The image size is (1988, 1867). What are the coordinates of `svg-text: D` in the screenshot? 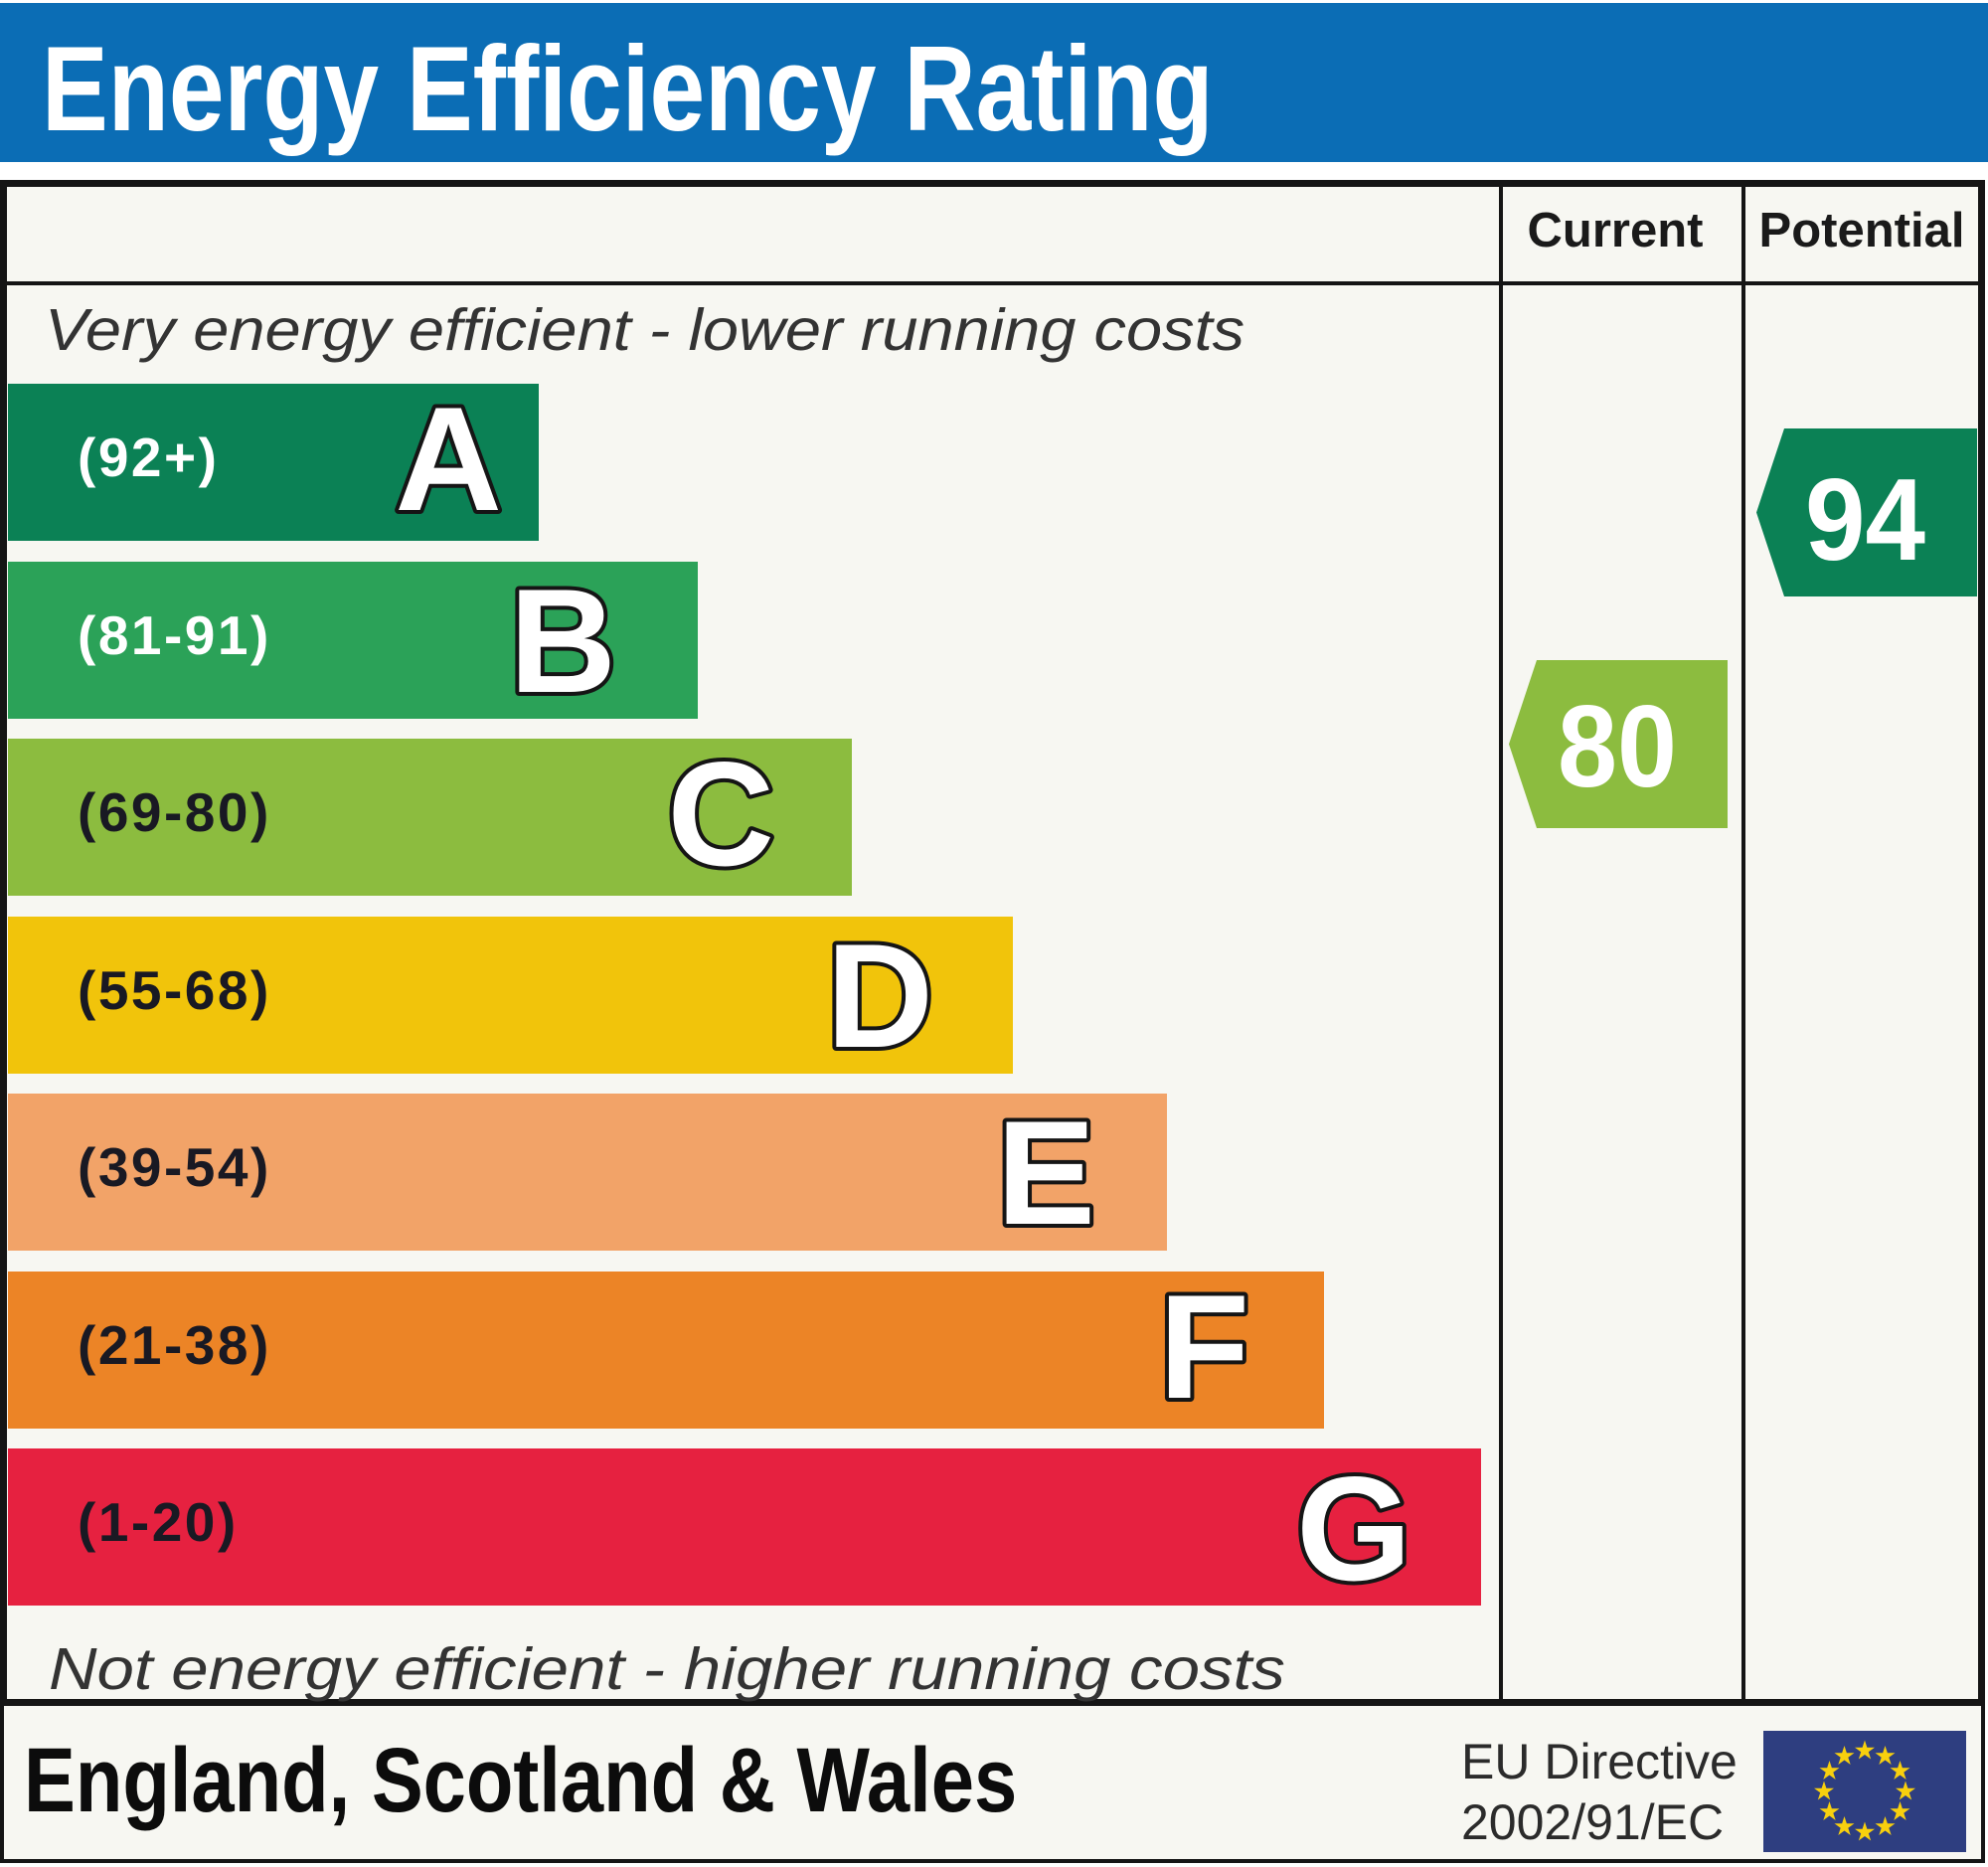 It's located at (879, 996).